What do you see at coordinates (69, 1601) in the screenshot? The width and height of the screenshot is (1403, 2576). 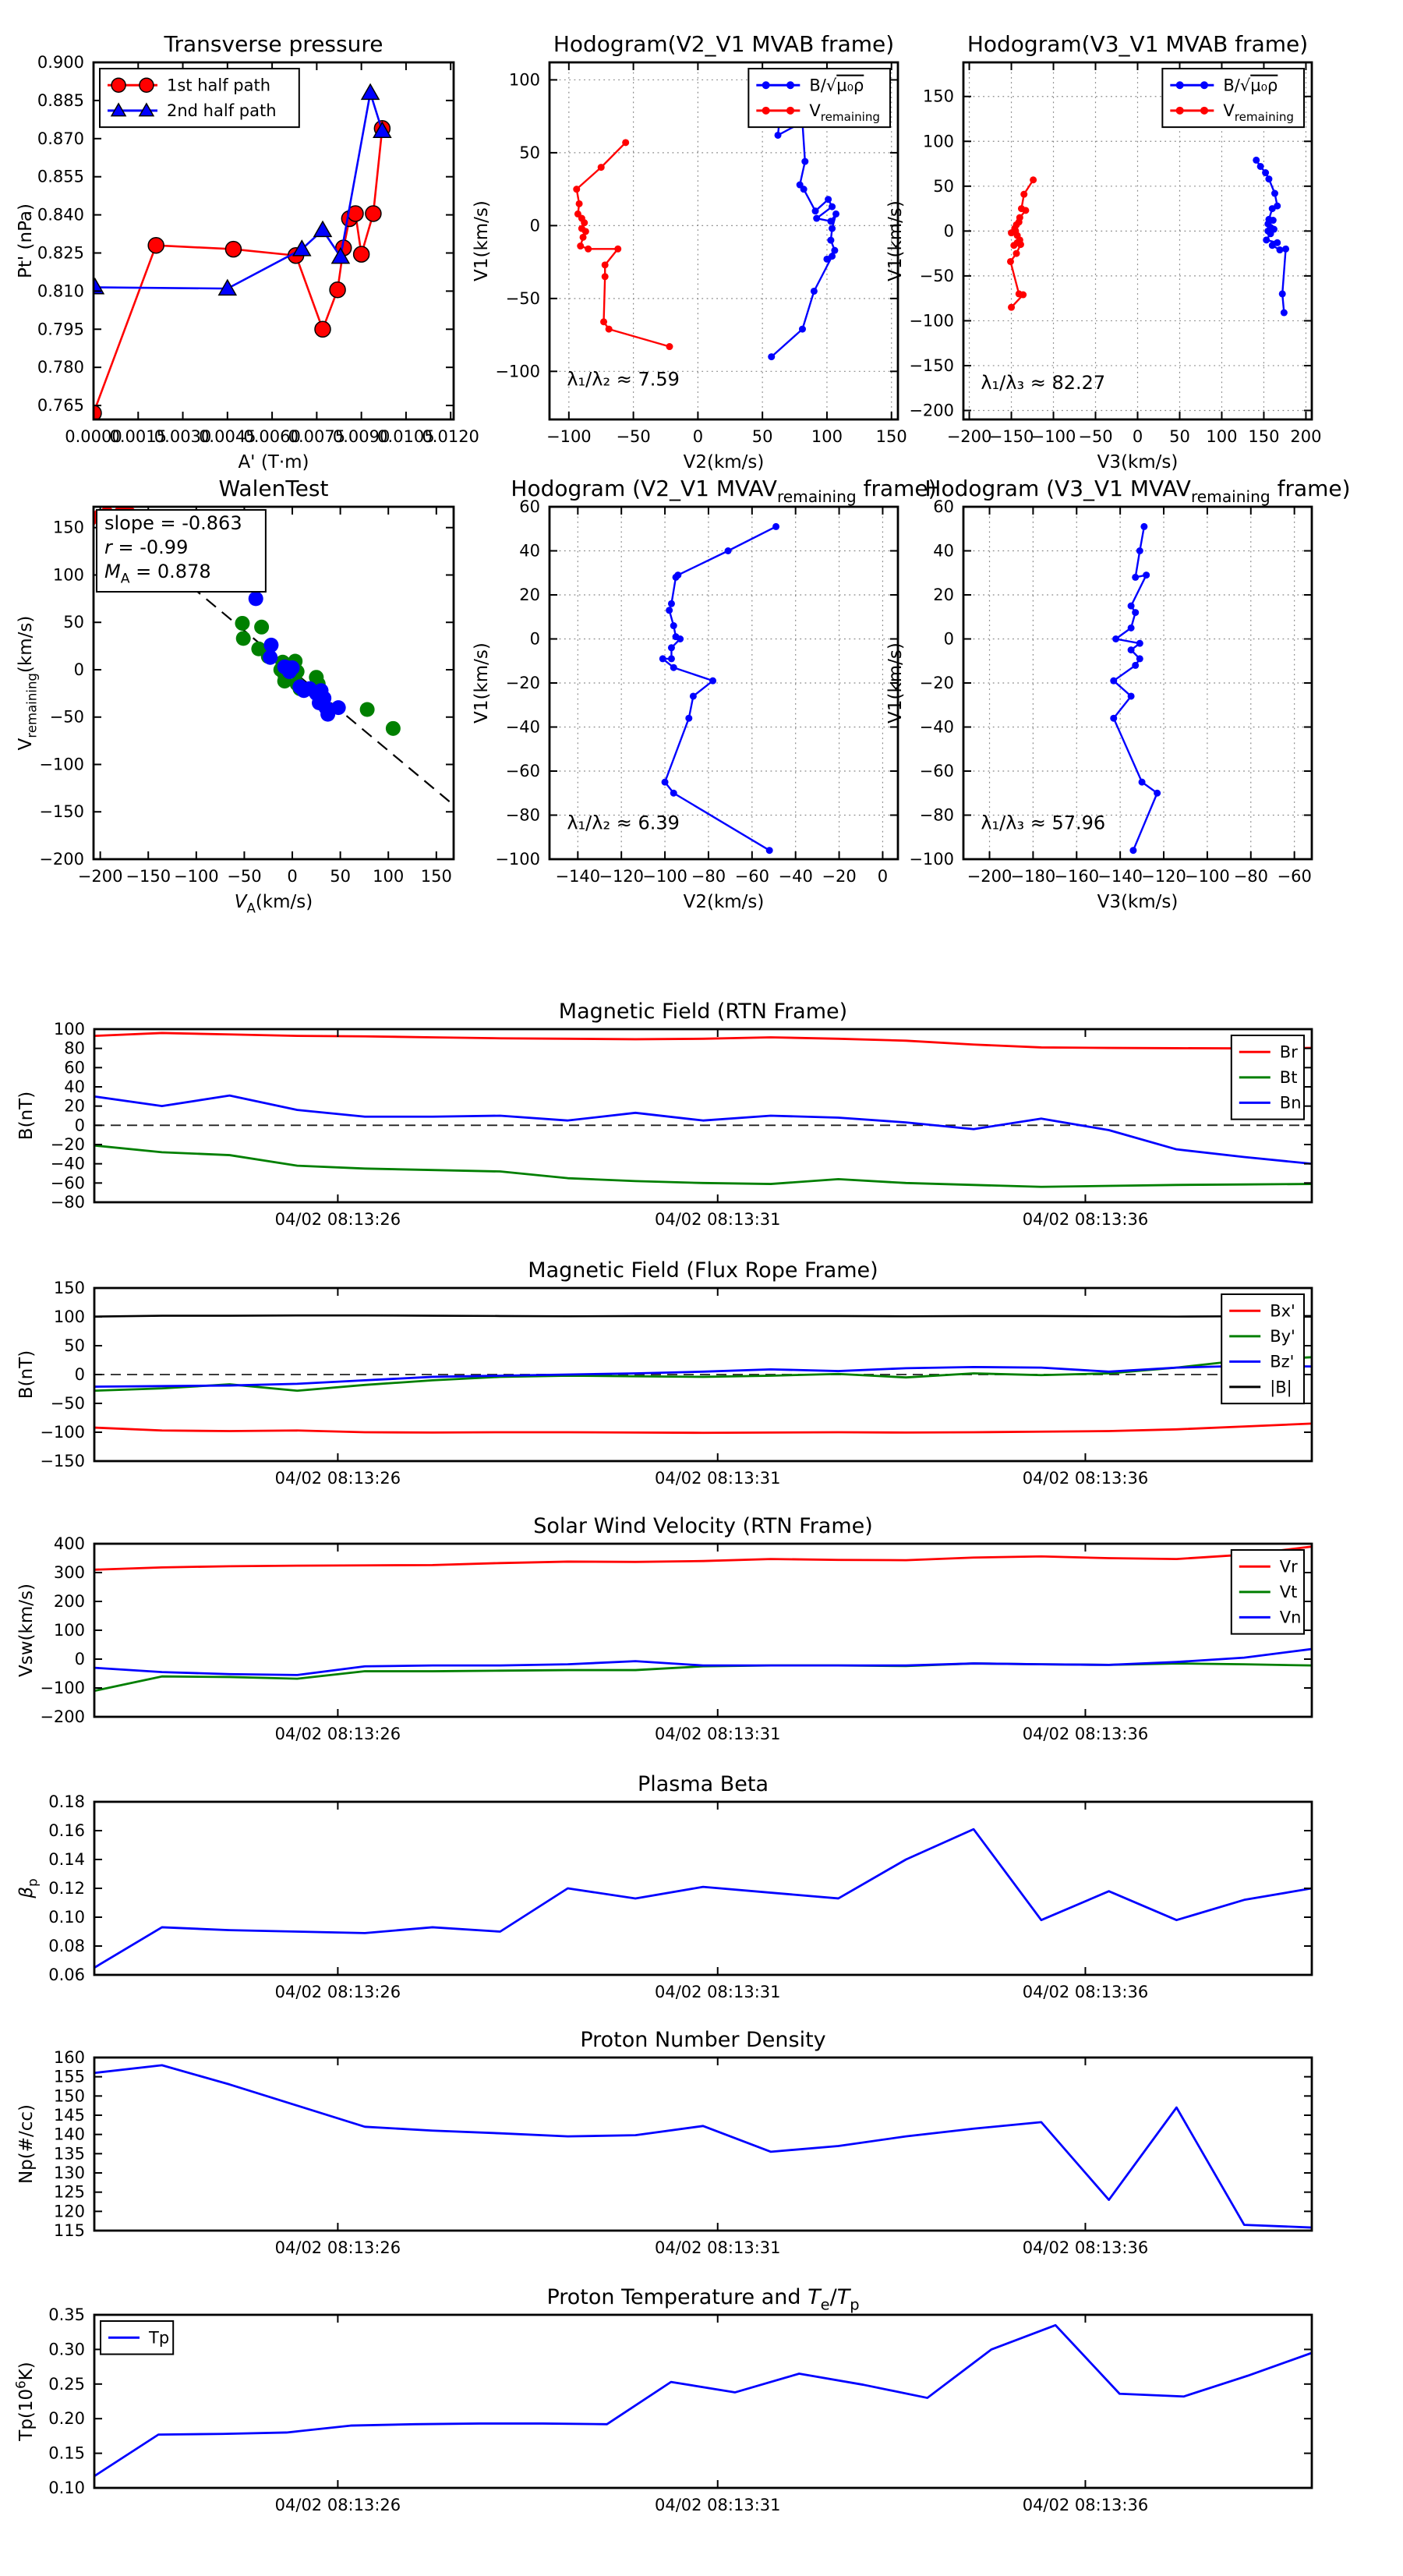 I see `svg-text: 200` at bounding box center [69, 1601].